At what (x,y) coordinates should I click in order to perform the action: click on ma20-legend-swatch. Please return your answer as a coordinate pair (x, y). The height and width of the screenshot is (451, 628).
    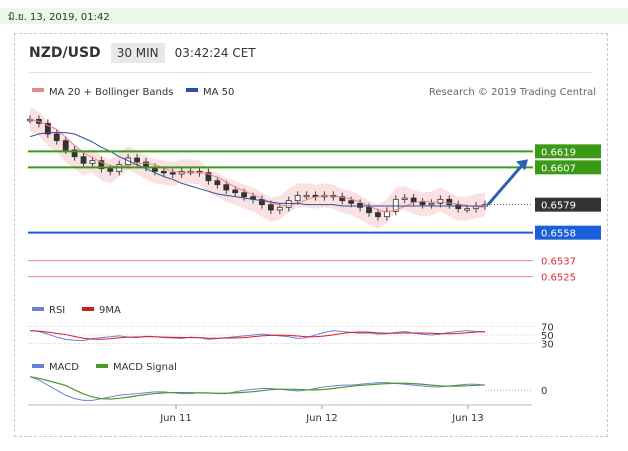
    Looking at the image, I should click on (38, 90).